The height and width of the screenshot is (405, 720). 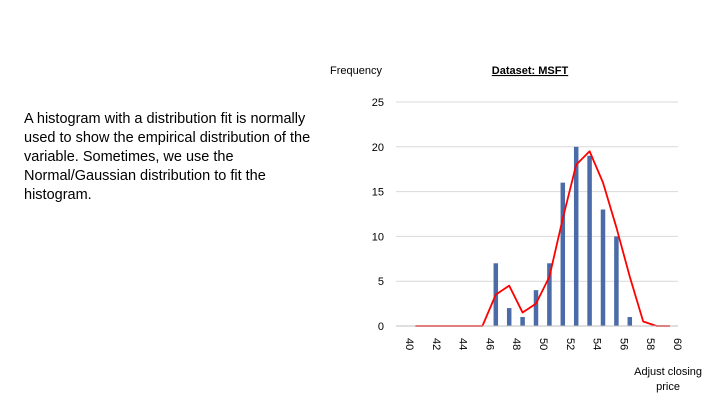 I want to click on y-axis-label: Frequency, so click(x=356, y=71).